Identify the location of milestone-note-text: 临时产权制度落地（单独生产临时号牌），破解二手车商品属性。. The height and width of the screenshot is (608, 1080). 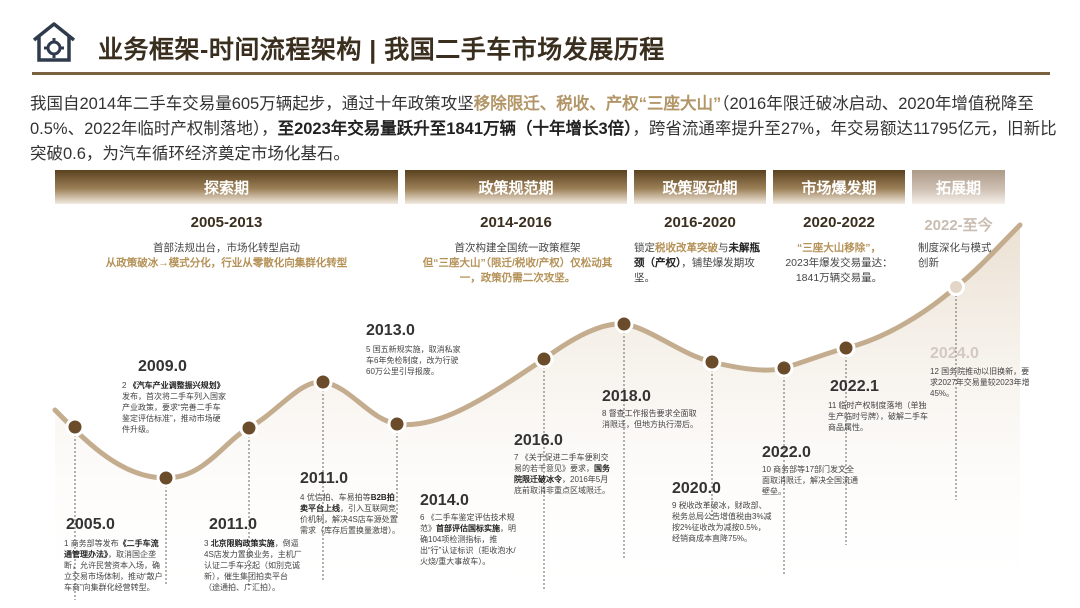
(878, 416).